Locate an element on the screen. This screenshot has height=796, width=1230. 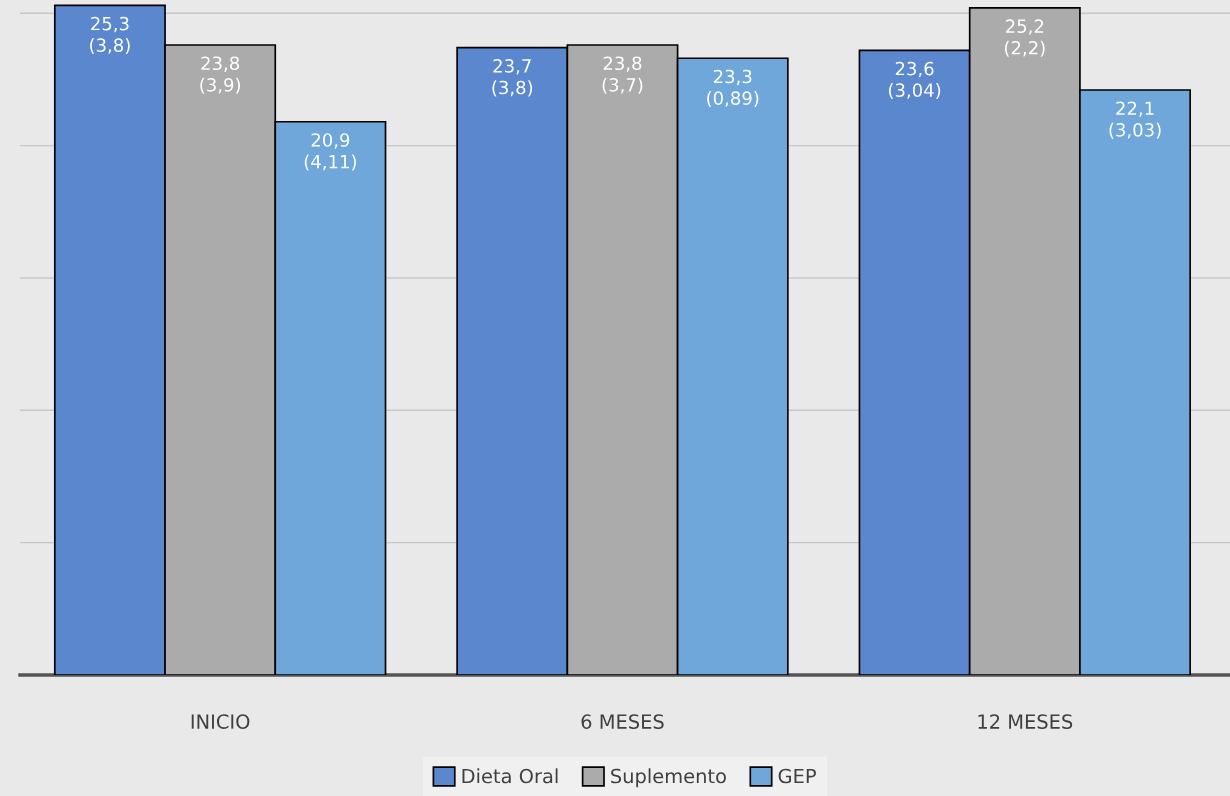
data-label: 23,3 (0,89) is located at coordinates (733, 88).